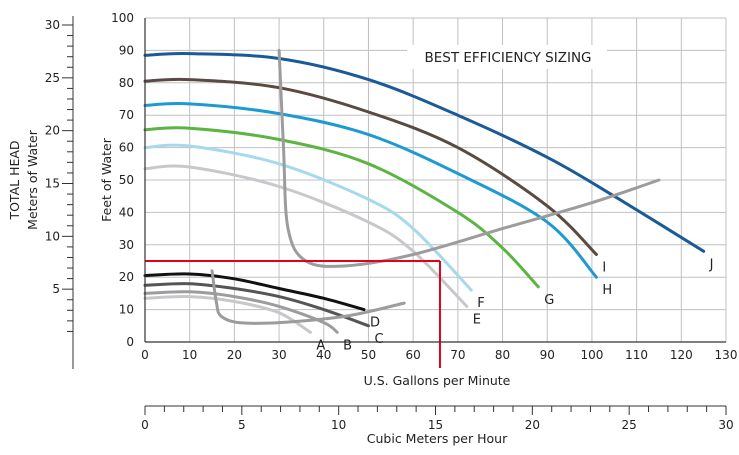 The width and height of the screenshot is (739, 455). What do you see at coordinates (234, 355) in the screenshot?
I see `x-tick-label: 20` at bounding box center [234, 355].